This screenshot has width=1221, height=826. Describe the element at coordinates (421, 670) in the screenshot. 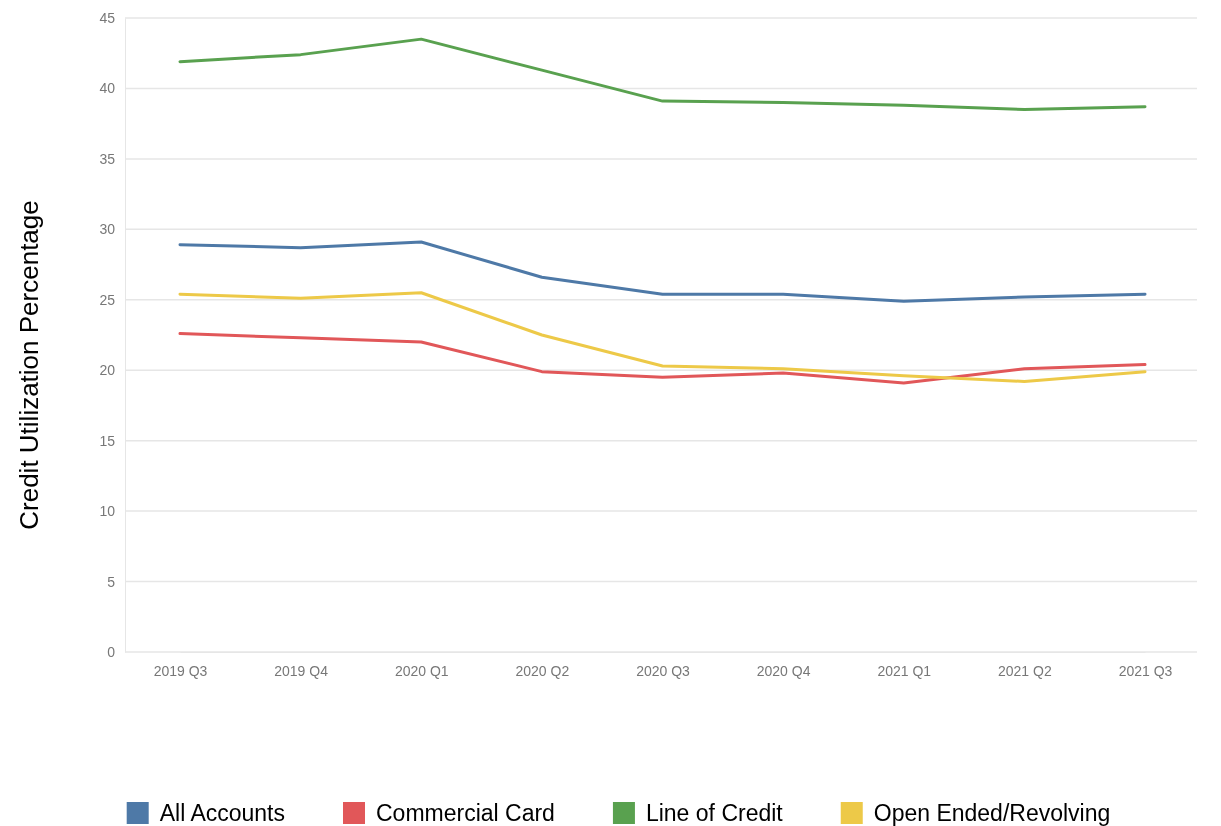

I see `x-tick-label: 2020 Q1` at that location.